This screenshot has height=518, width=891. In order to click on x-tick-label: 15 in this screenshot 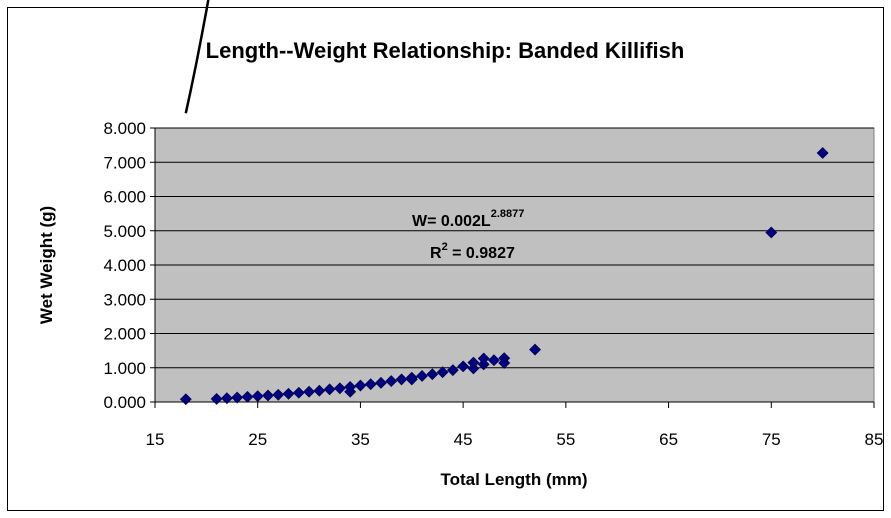, I will do `click(155, 439)`.